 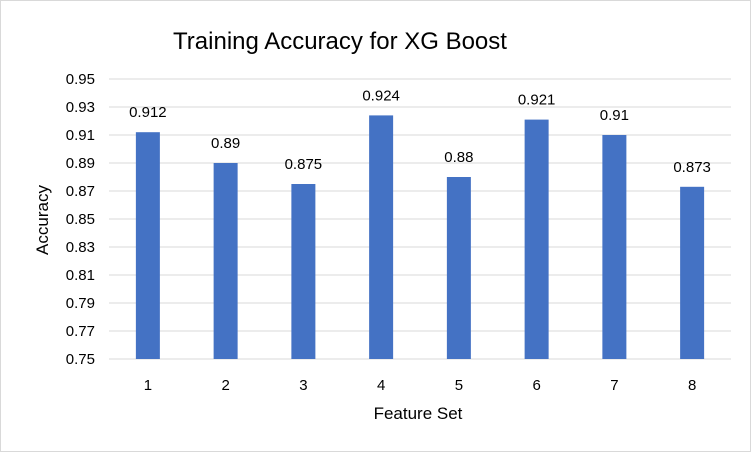 I want to click on chart-title: Training Accuracy for XG Boost, so click(x=340, y=41).